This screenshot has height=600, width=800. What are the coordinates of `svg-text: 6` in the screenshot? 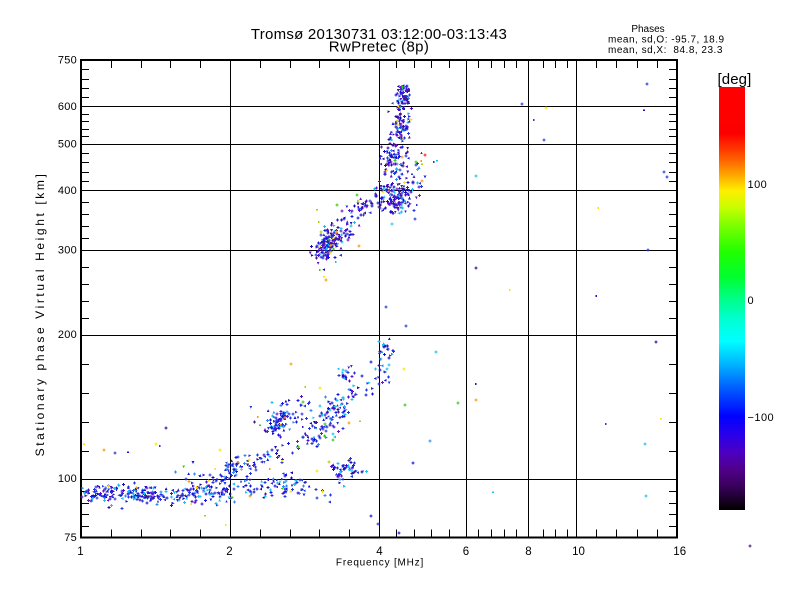 It's located at (466, 552).